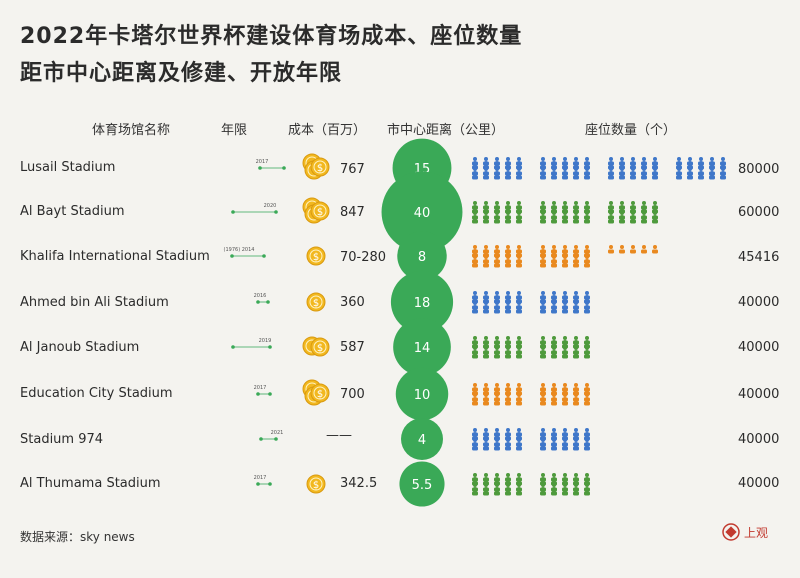  I want to click on distance-label: 5.5, so click(422, 485).